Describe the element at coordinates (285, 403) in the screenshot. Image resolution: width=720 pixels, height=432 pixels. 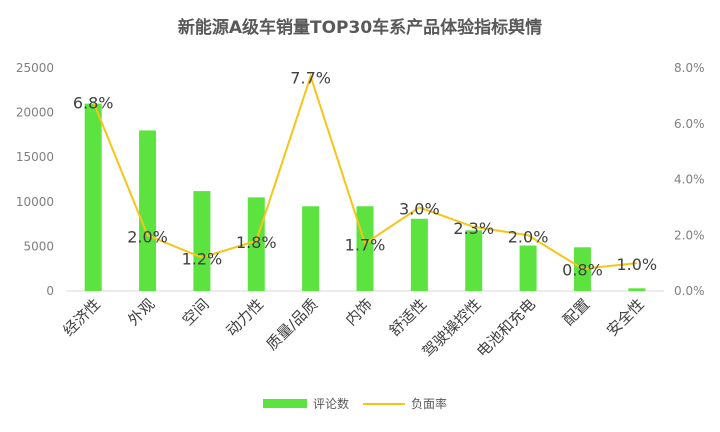
I see `legend-swatch-bar` at that location.